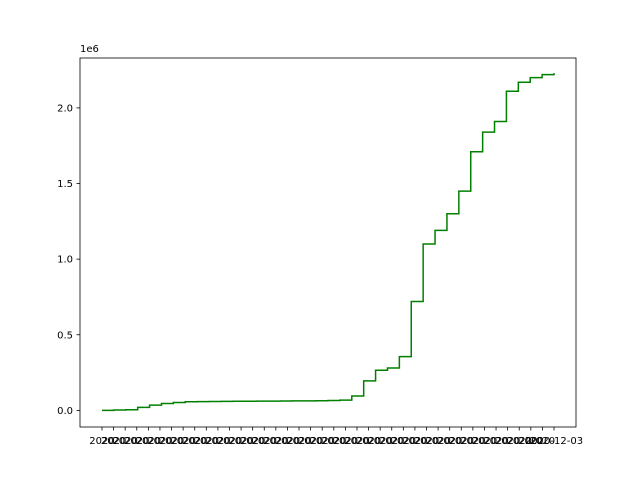  What do you see at coordinates (65, 260) in the screenshot?
I see `y-tick-label: 1.0` at bounding box center [65, 260].